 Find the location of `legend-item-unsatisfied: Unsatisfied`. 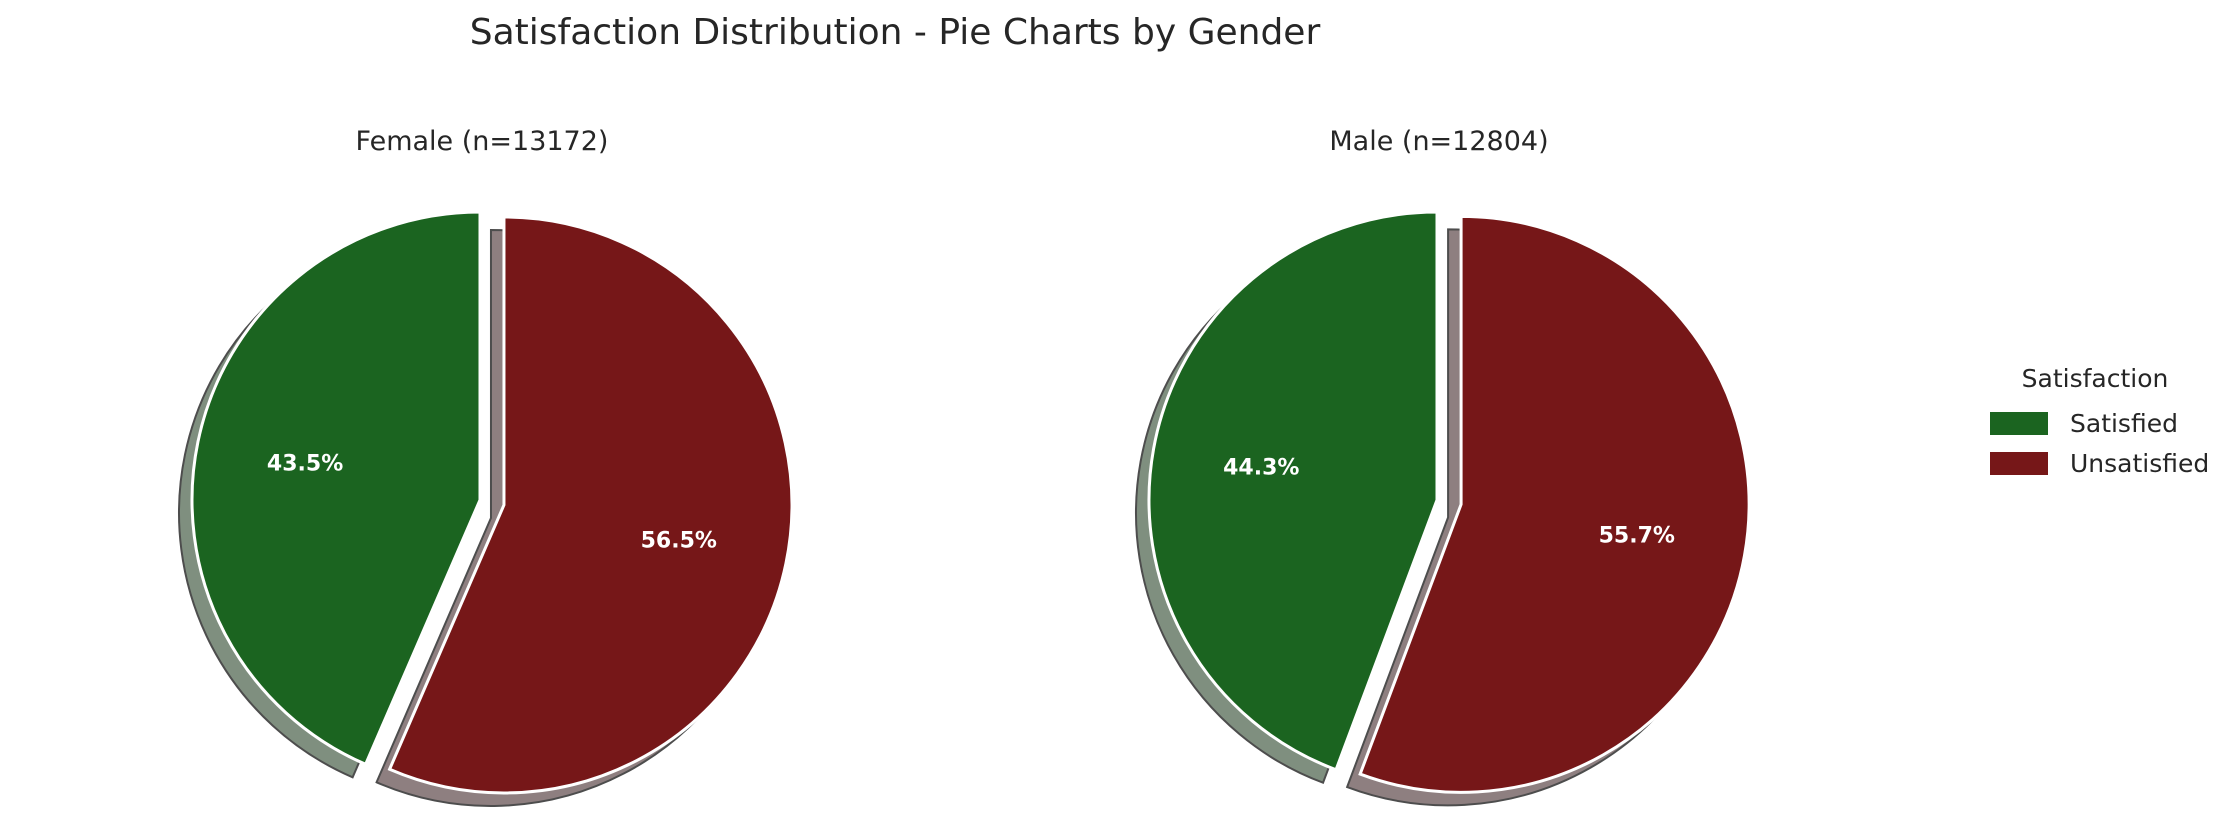

legend-item-unsatisfied: Unsatisfied is located at coordinates (2110, 463).